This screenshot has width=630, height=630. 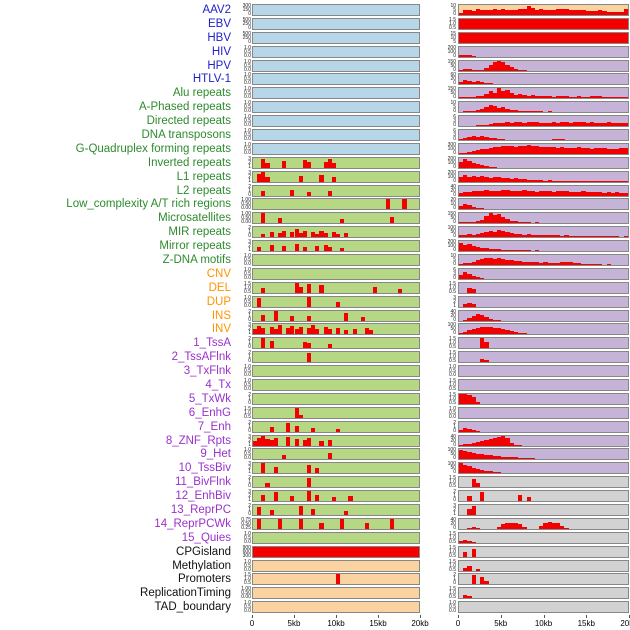 I want to click on track-label: HTLV-1, so click(x=211, y=79).